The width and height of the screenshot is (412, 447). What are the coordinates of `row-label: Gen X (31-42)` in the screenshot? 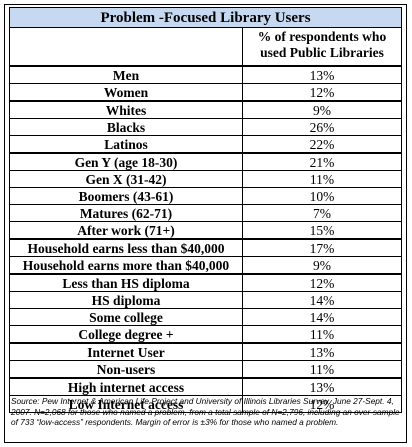 It's located at (126, 179).